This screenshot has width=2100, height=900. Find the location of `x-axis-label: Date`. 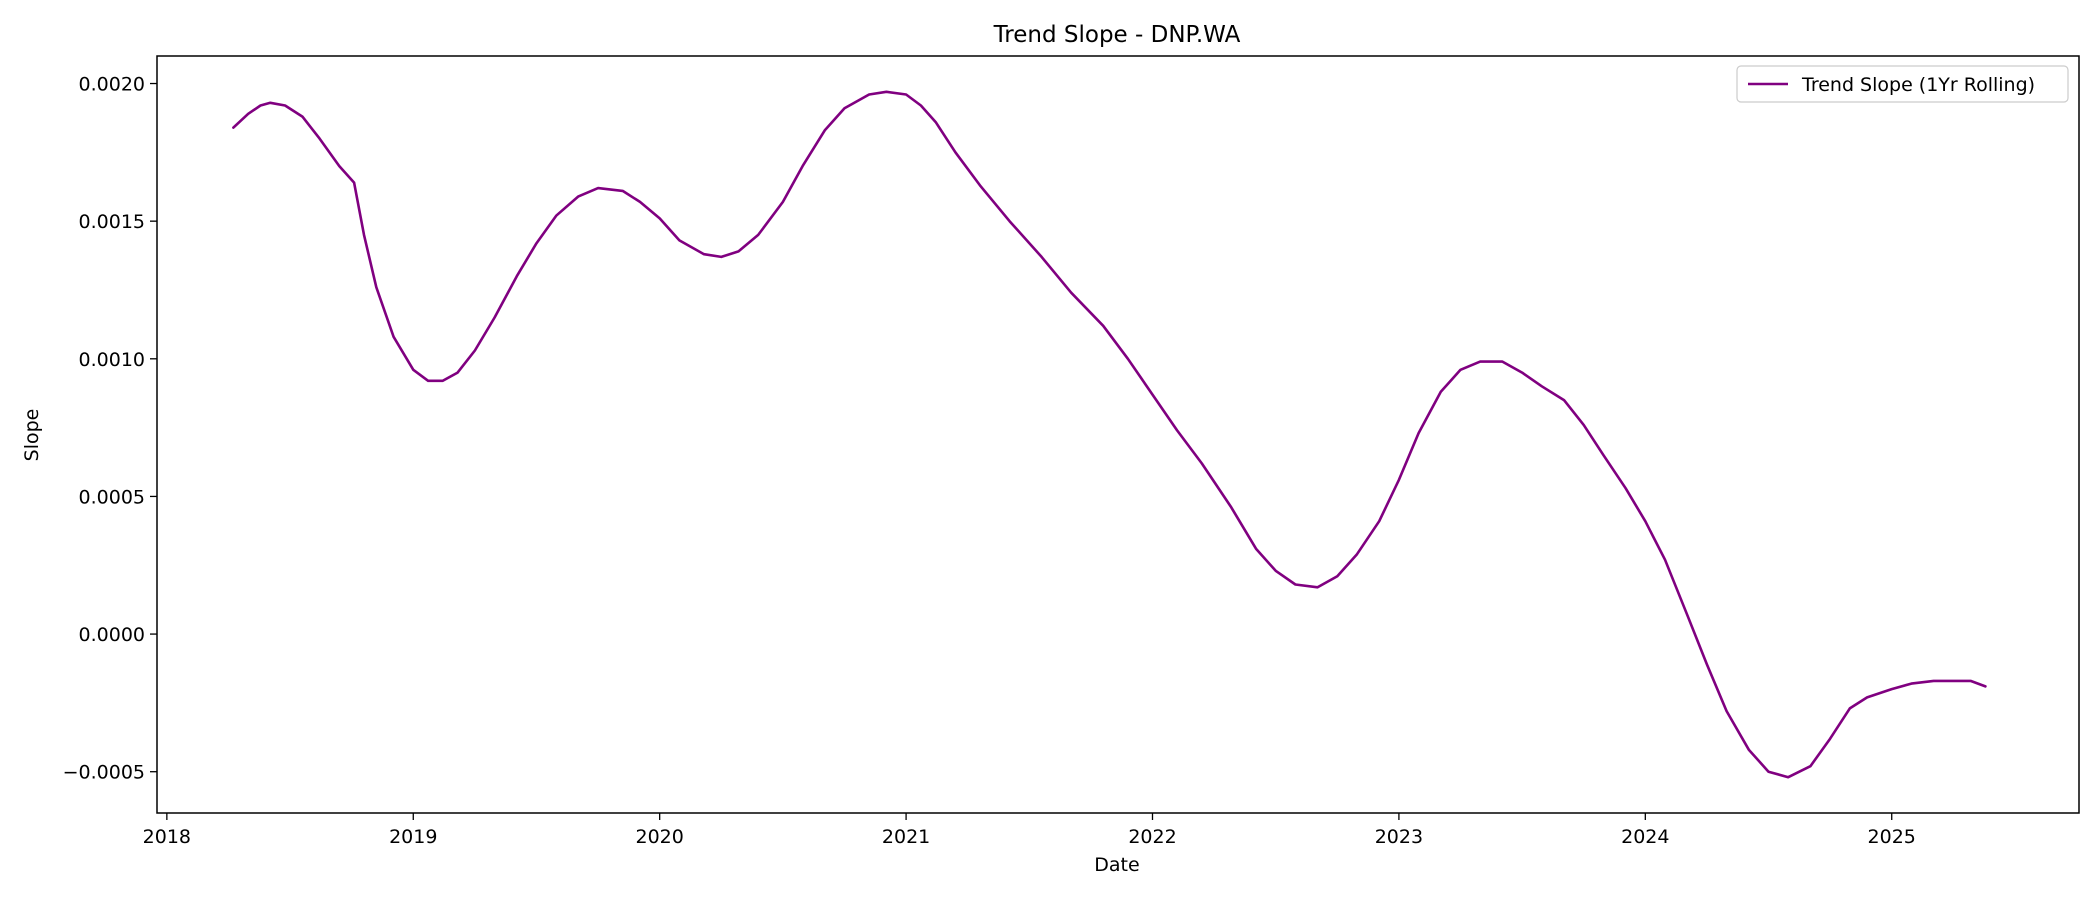

x-axis-label: Date is located at coordinates (1116, 865).